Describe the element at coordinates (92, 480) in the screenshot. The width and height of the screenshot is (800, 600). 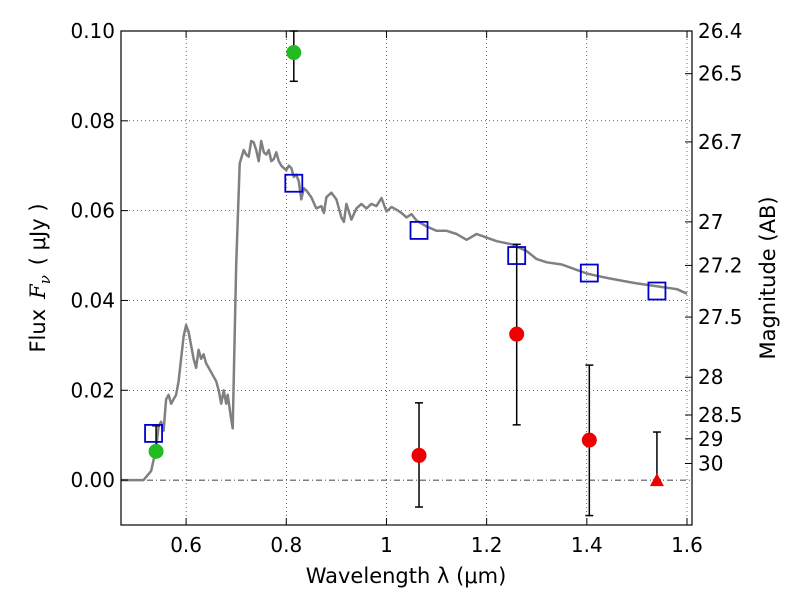
I see `y-tick-label: 0.00` at that location.